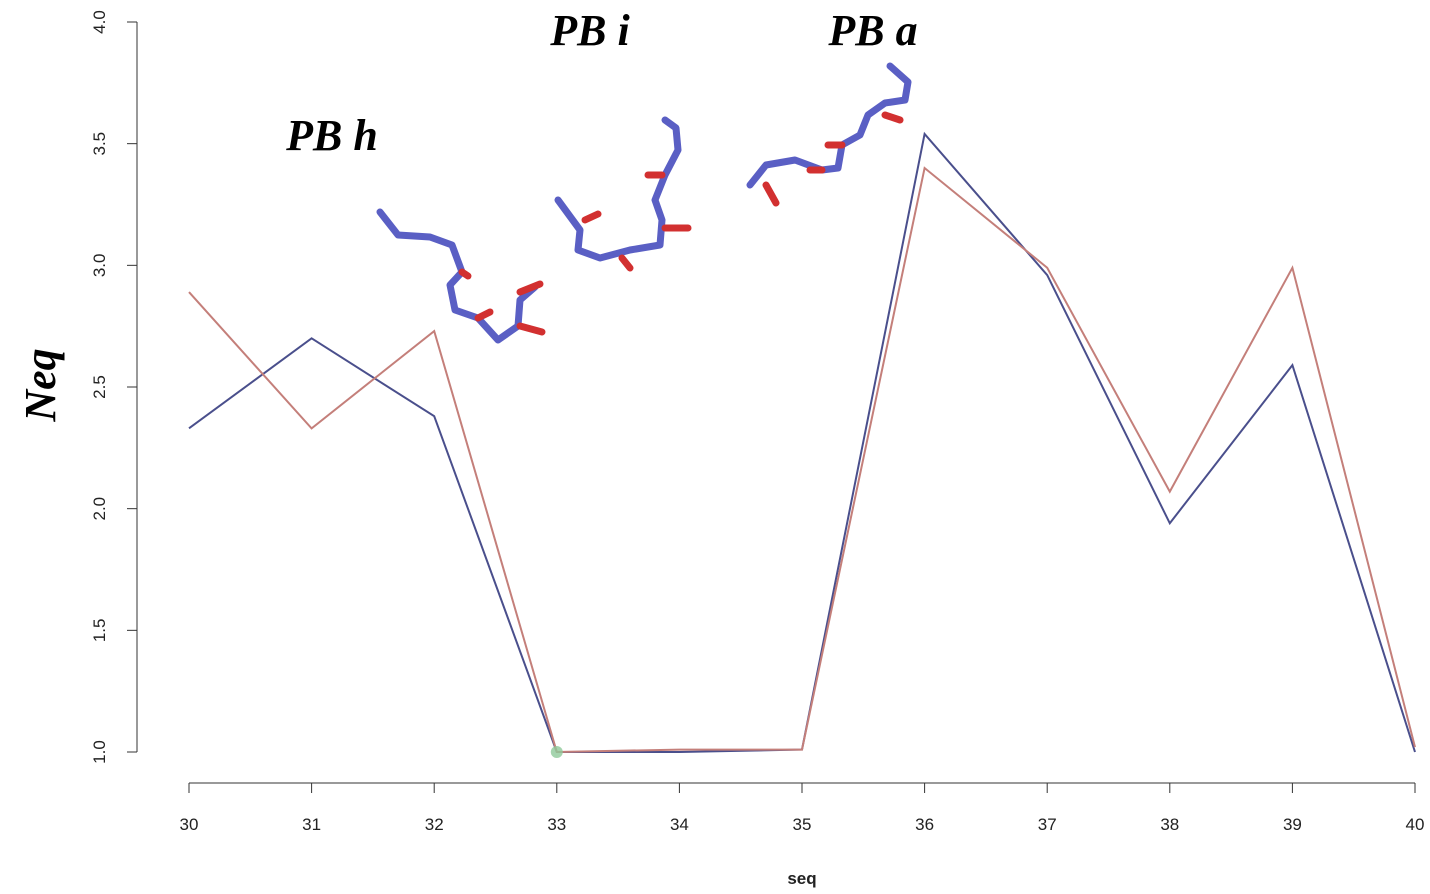 The image size is (1430, 894). I want to click on highlight-point, so click(556, 752).